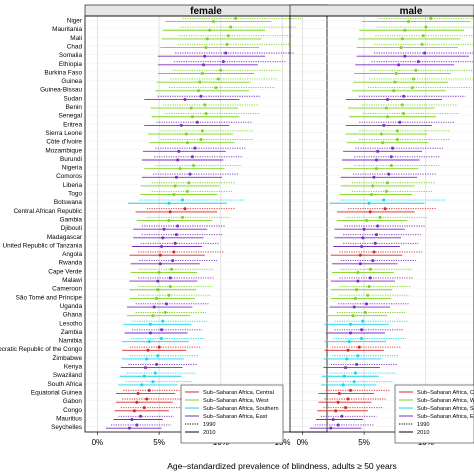  Describe the element at coordinates (68, 375) in the screenshot. I see `country-label: Swaziland` at that location.